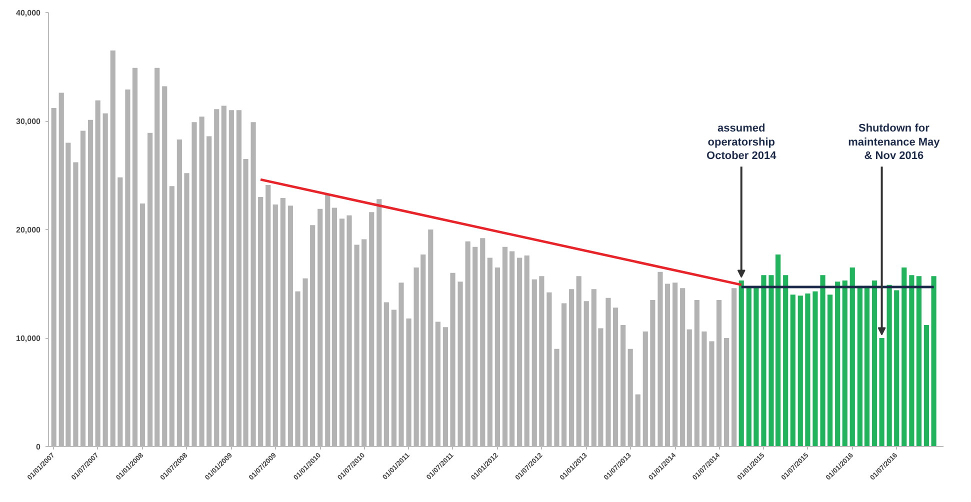 The width and height of the screenshot is (971, 502). What do you see at coordinates (39, 447) in the screenshot?
I see `y-tick-label: 0` at bounding box center [39, 447].